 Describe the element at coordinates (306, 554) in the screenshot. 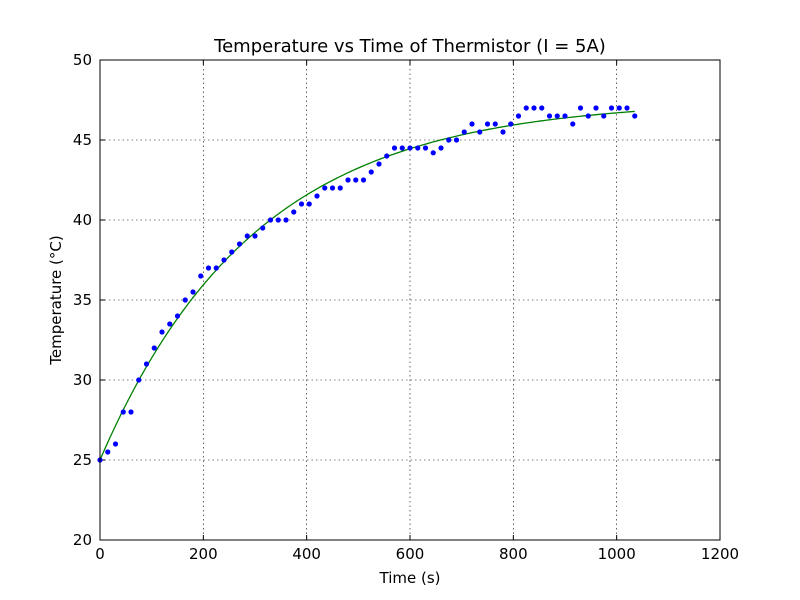

I see `x-tick-label: 400` at that location.